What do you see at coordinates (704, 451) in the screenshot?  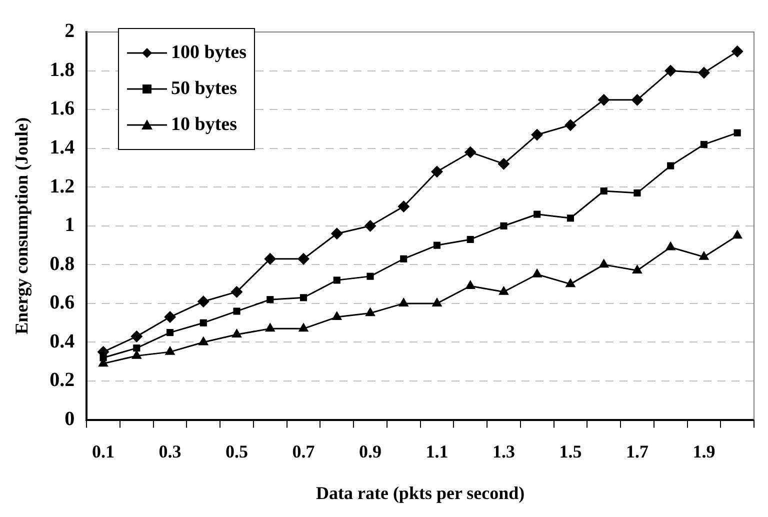 I see `x-tick-label: 1.9` at bounding box center [704, 451].